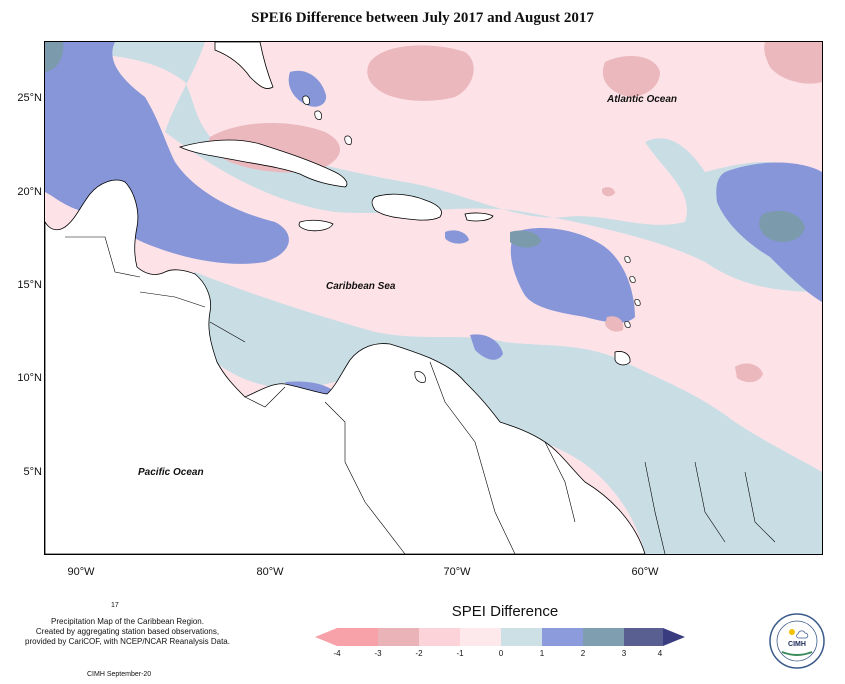 Image resolution: width=845 pixels, height=684 pixels. I want to click on legend-tick: -1, so click(460, 653).